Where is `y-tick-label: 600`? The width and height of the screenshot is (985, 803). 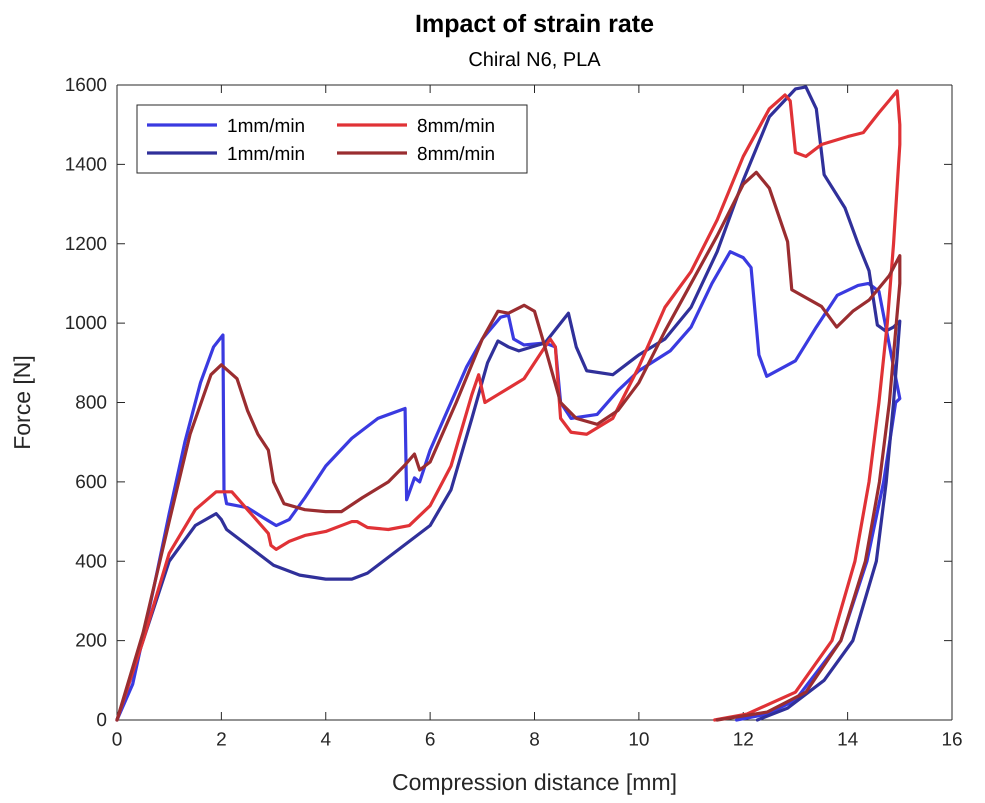
y-tick-label: 600 is located at coordinates (91, 482).